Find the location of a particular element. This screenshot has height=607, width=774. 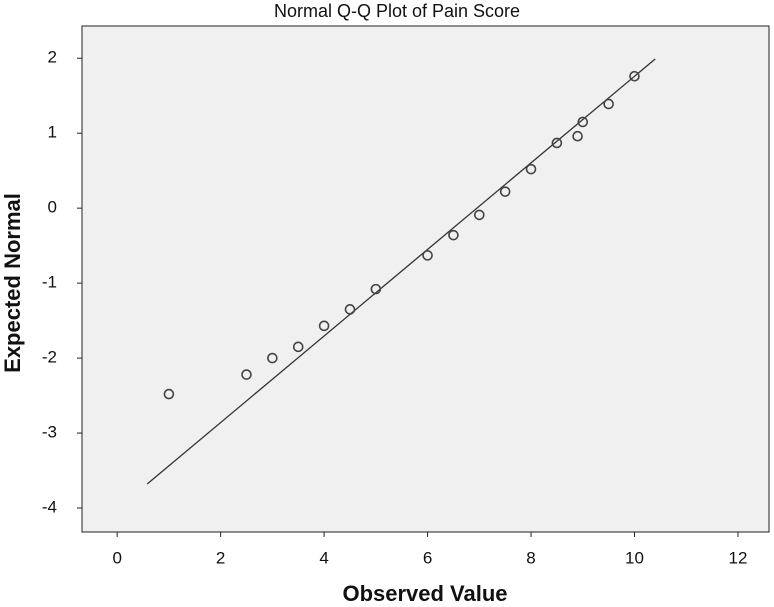

x-tick-label: 10 is located at coordinates (634, 557).